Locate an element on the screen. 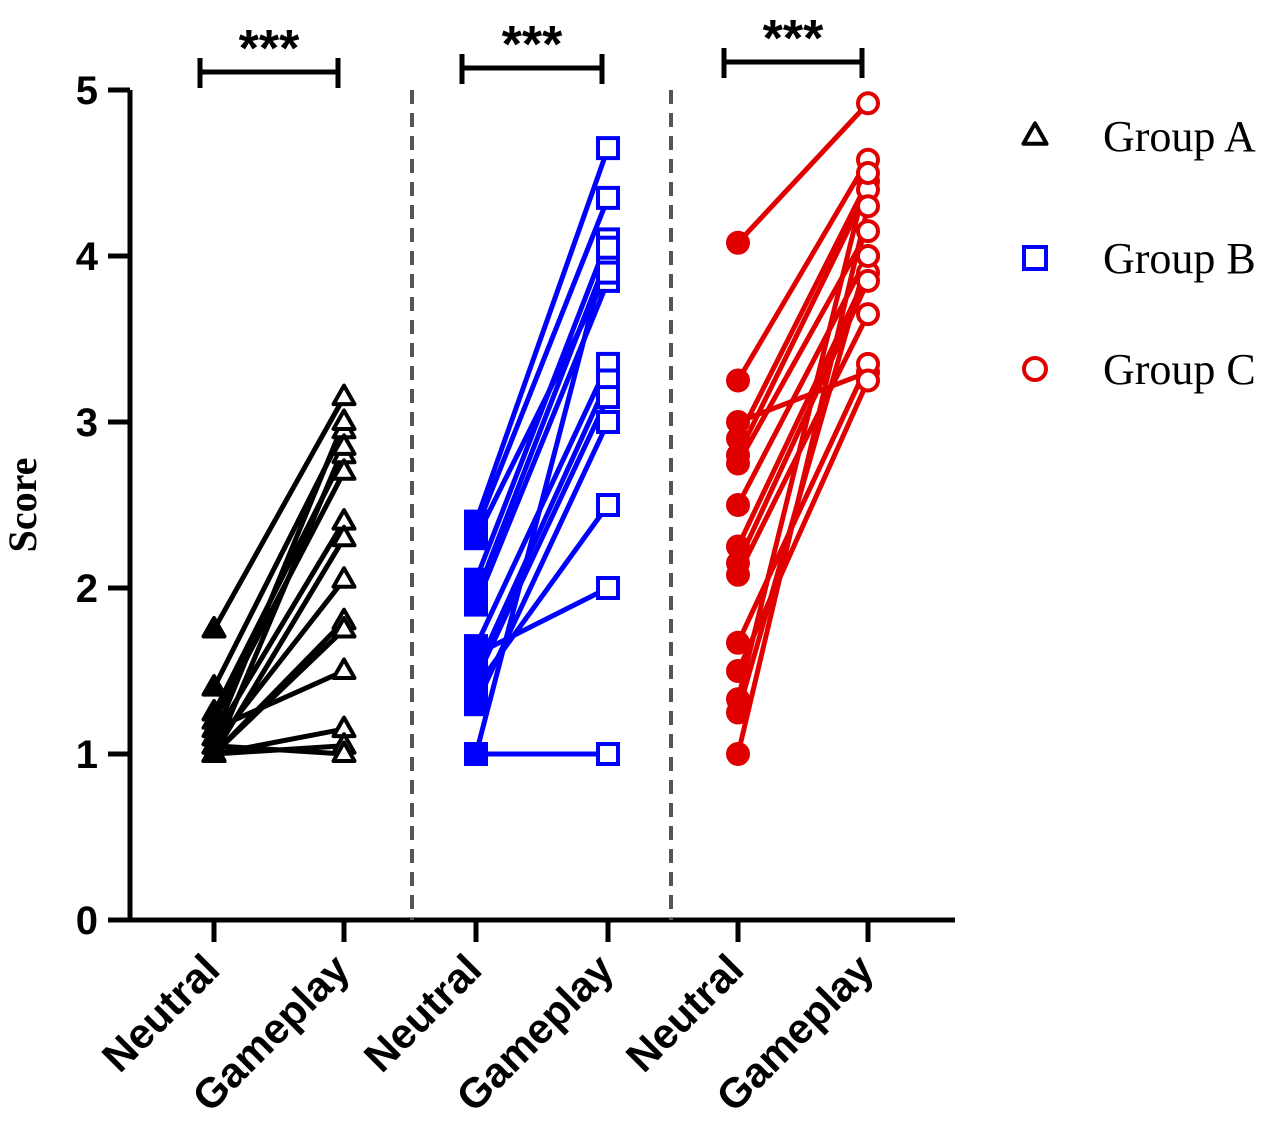 Image resolution: width=1274 pixels, height=1142 pixels. x-category-label-2: Neutral is located at coordinates (423, 1013).